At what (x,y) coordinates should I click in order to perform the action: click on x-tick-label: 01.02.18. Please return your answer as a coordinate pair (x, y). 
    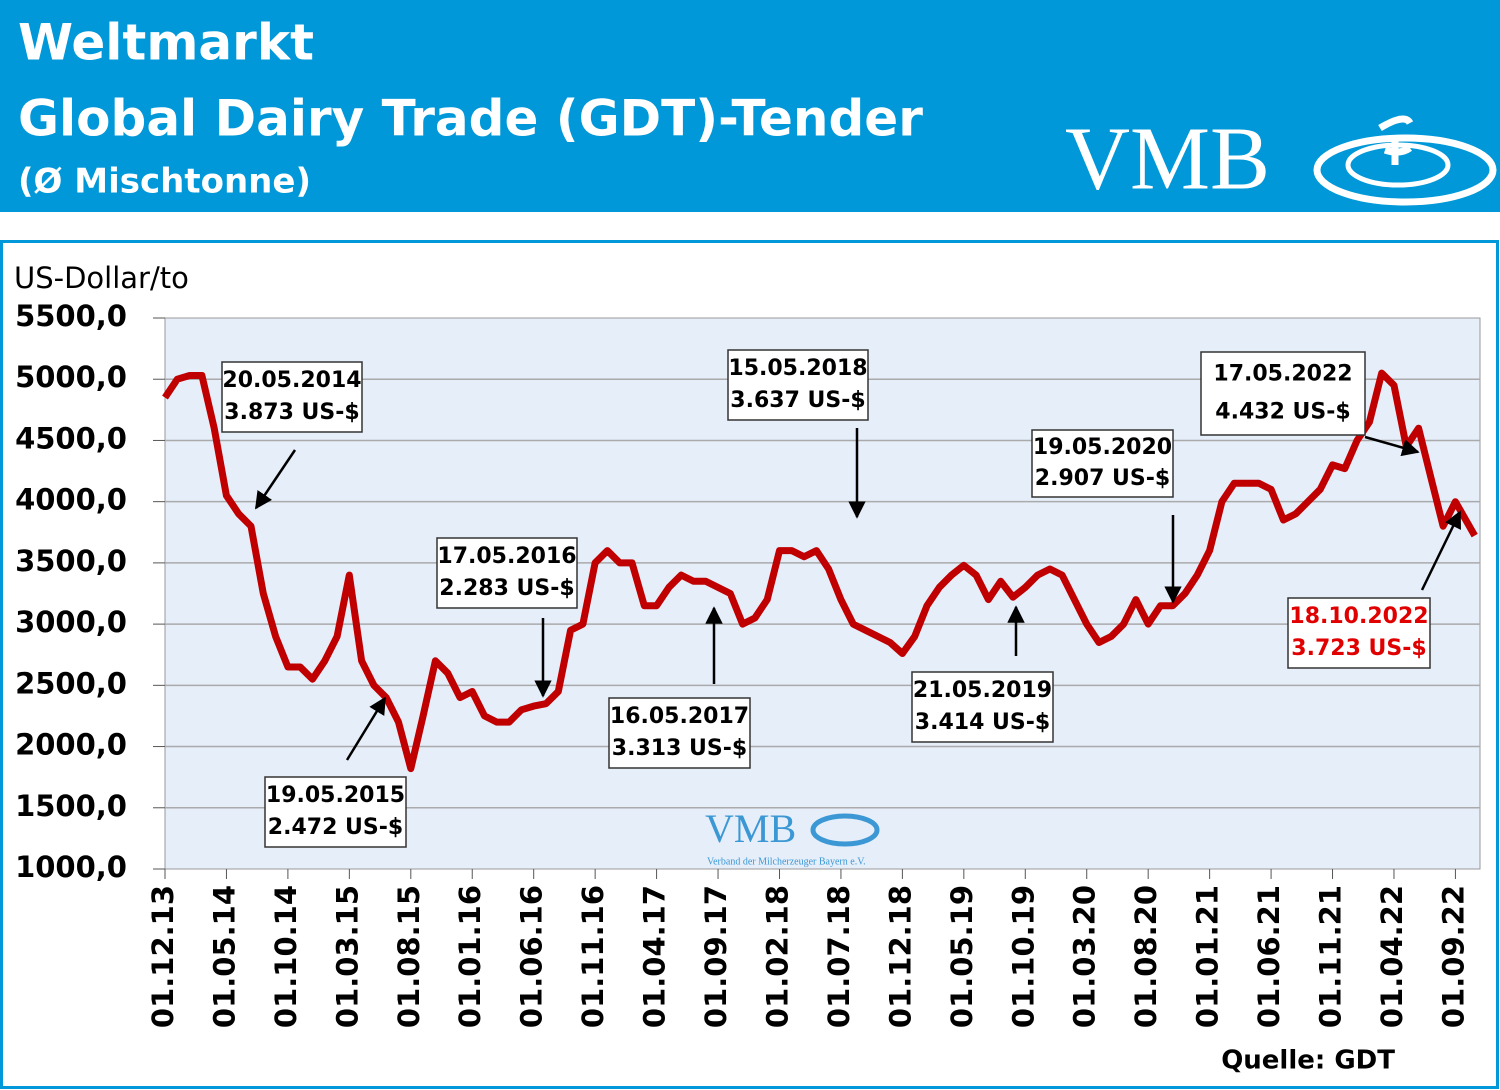
    Looking at the image, I should click on (777, 956).